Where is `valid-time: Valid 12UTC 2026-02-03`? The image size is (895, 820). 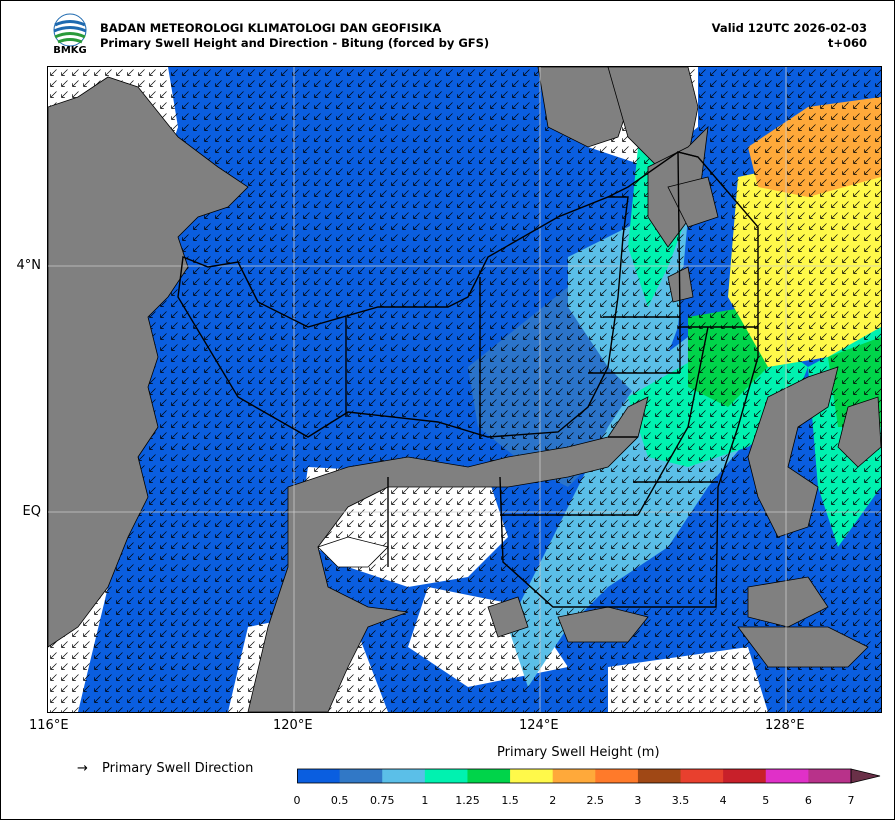 valid-time: Valid 12UTC 2026-02-03 is located at coordinates (789, 28).